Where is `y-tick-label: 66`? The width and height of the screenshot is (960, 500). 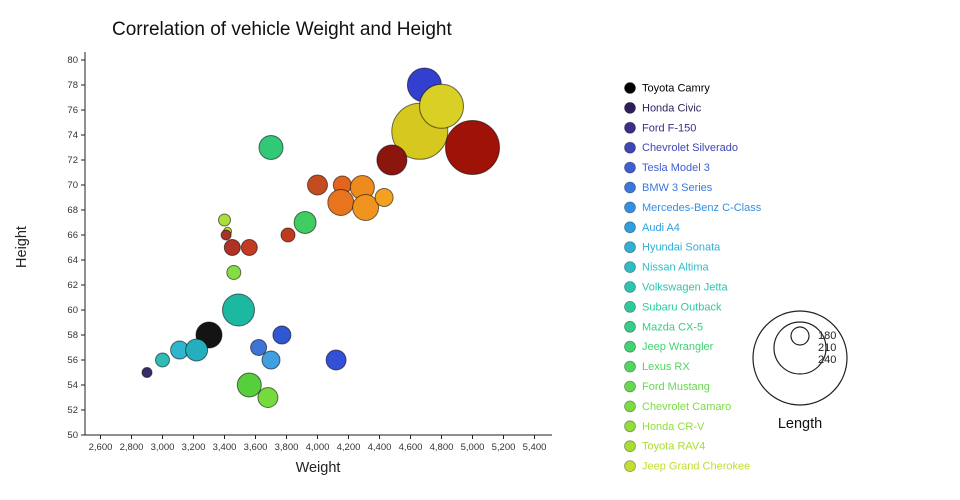
y-tick-label: 66 is located at coordinates (72, 235).